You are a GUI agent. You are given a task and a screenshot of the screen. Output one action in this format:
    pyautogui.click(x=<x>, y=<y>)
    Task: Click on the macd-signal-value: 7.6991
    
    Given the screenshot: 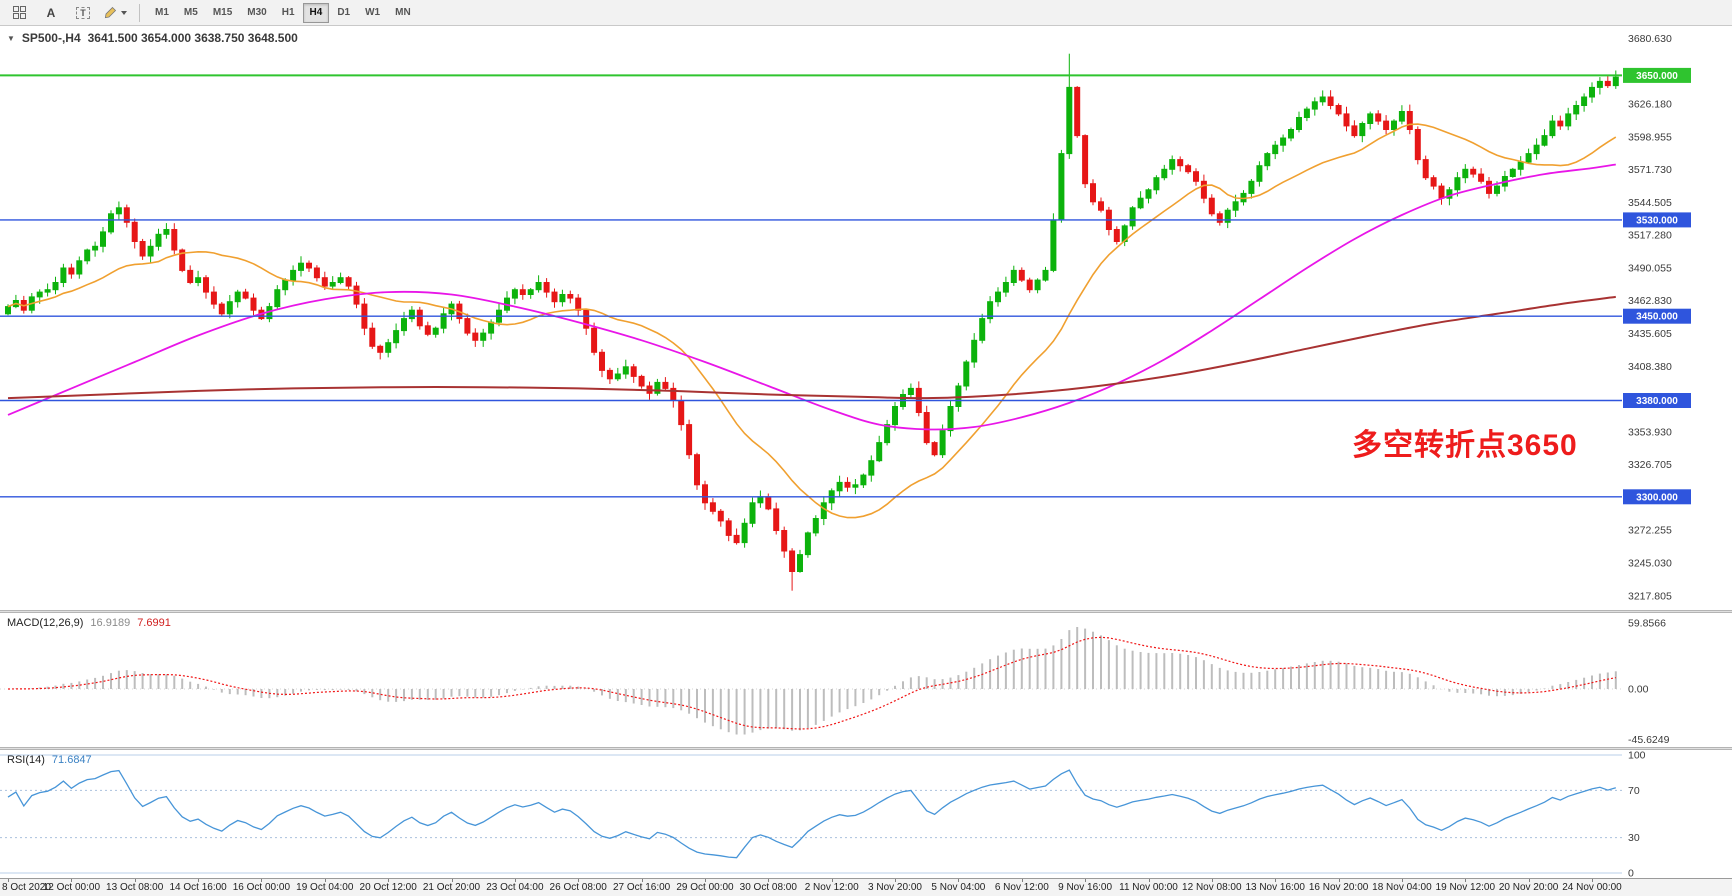 What is the action you would take?
    pyautogui.click(x=154, y=623)
    